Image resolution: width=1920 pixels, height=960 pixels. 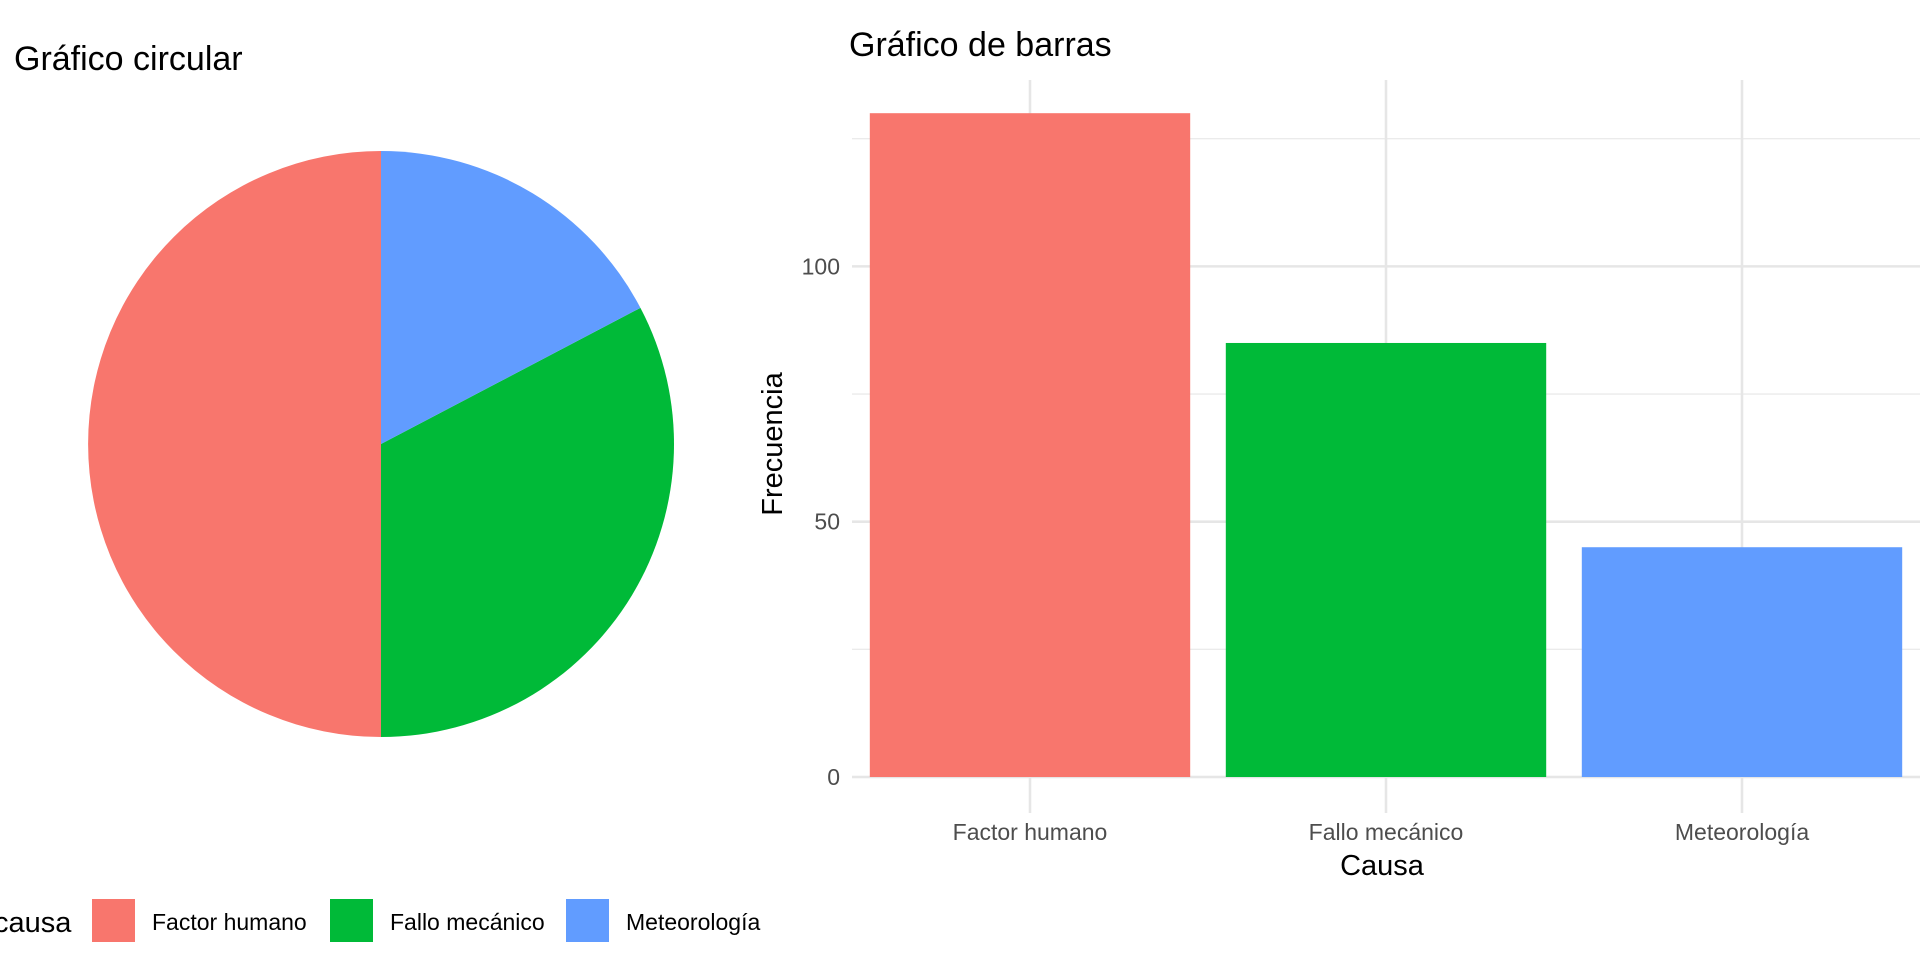 I want to click on y-tick-label: 100, so click(x=821, y=266).